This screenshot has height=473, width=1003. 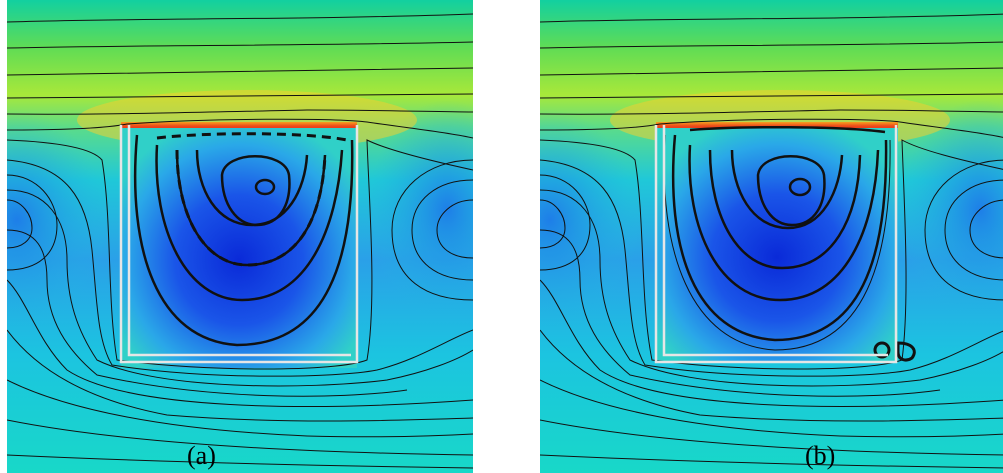 I want to click on panel-label-a: (a), so click(x=201, y=455).